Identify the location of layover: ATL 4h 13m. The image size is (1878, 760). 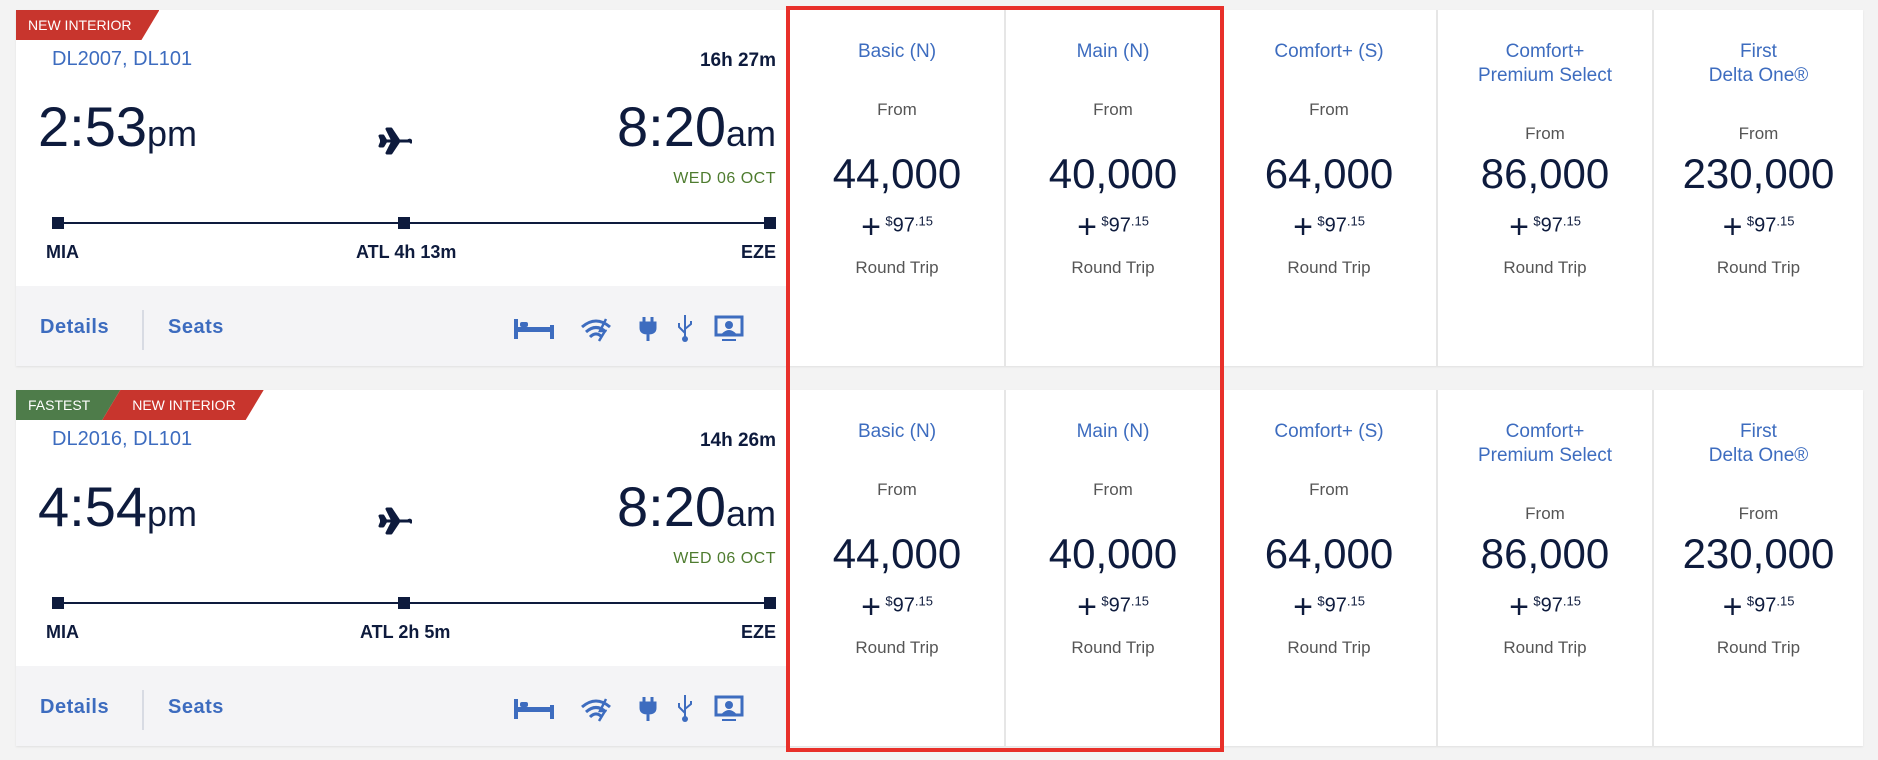
(406, 252).